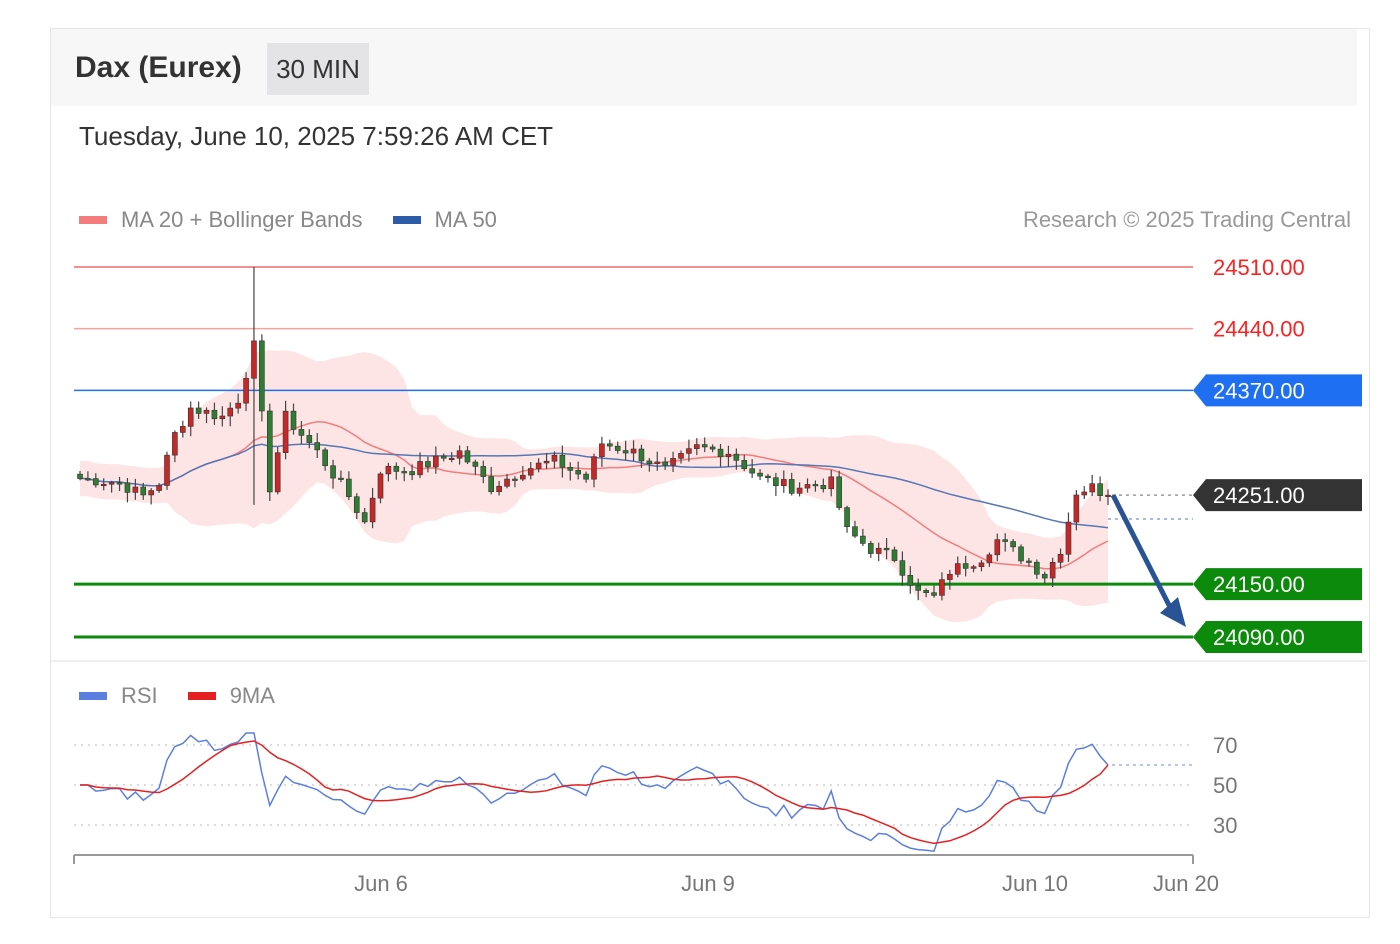 The image size is (1400, 944). I want to click on ma9-legend-label: 9MA, so click(252, 695).